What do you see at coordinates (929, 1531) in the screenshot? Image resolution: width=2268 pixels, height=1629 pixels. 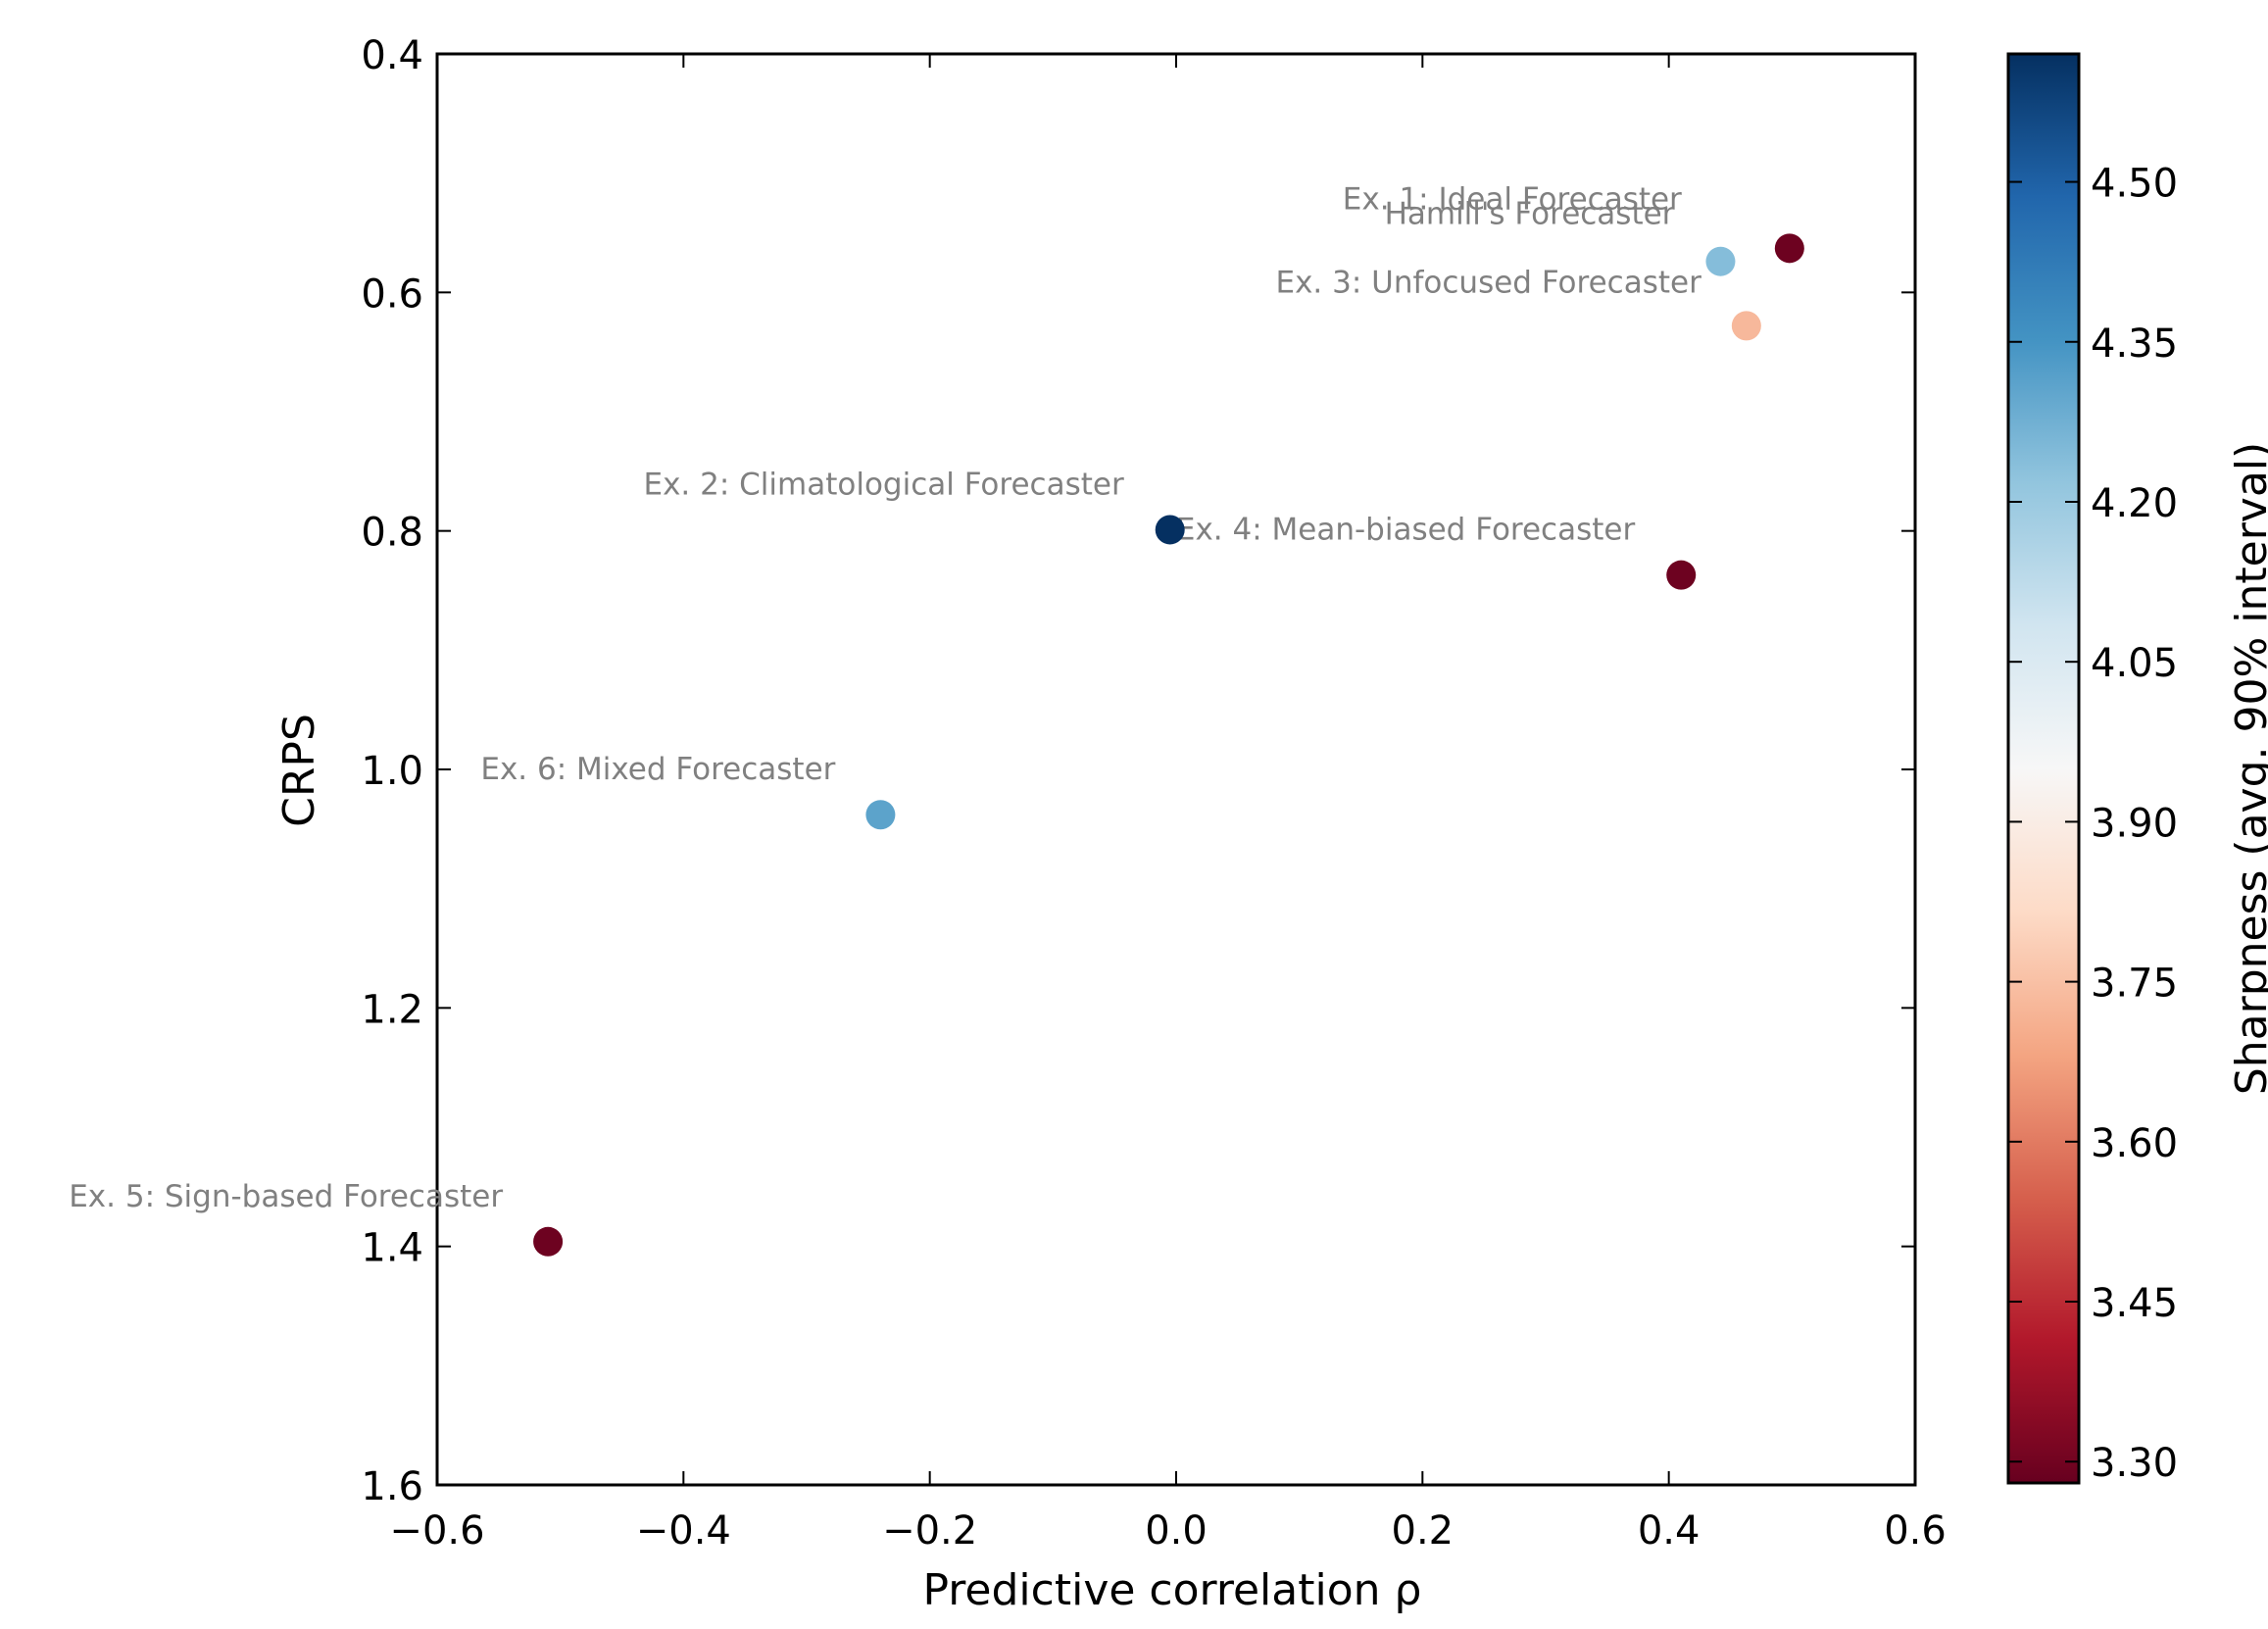 I see `x-tick-label: −0.2` at bounding box center [929, 1531].